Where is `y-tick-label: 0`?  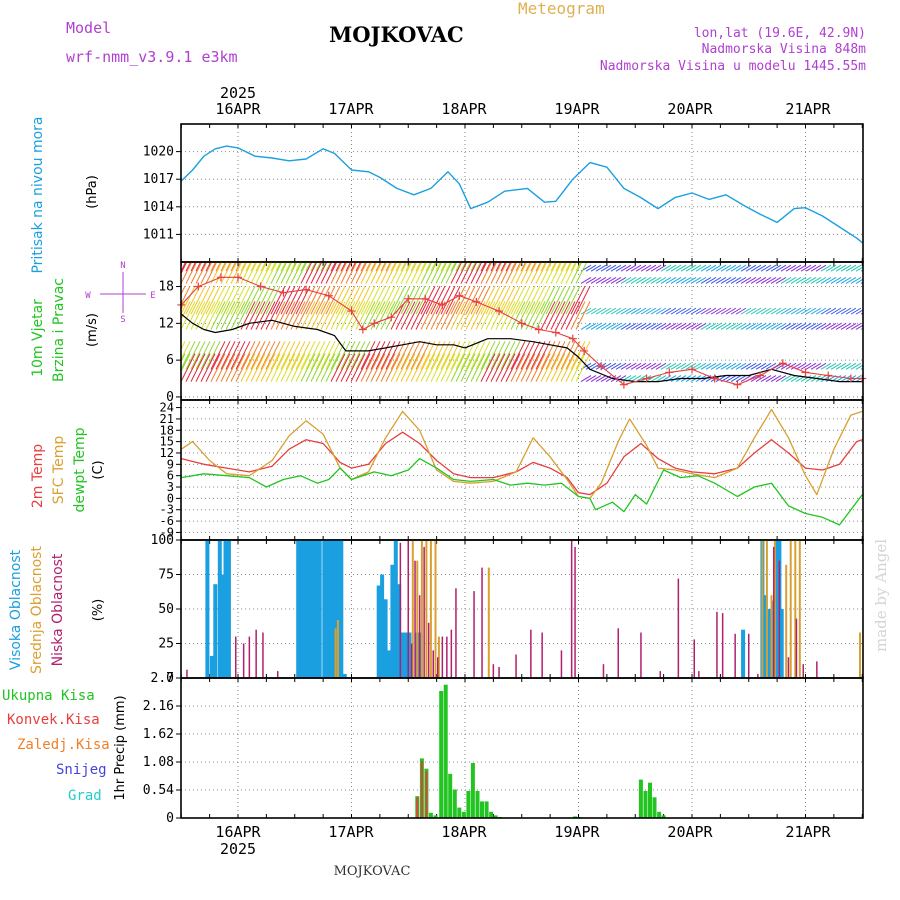 y-tick-label: 0 is located at coordinates (170, 678).